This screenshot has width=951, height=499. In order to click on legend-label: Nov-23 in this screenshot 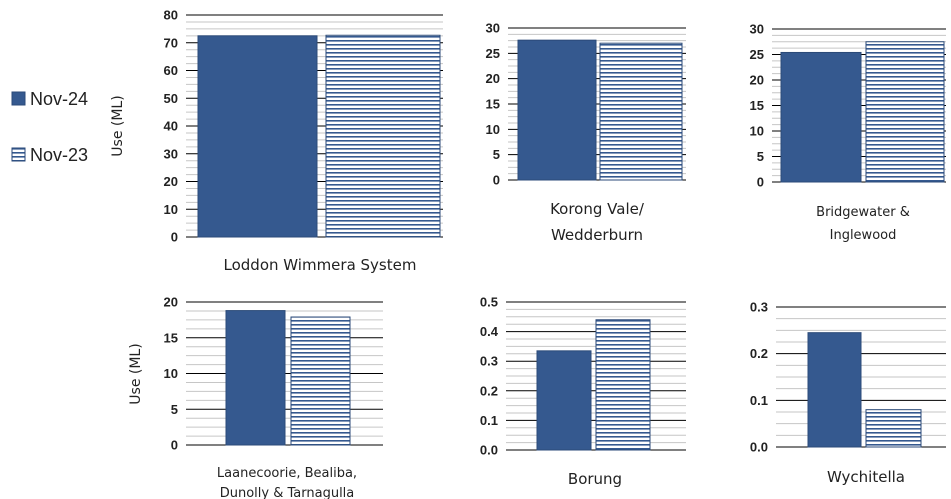, I will do `click(59, 155)`.